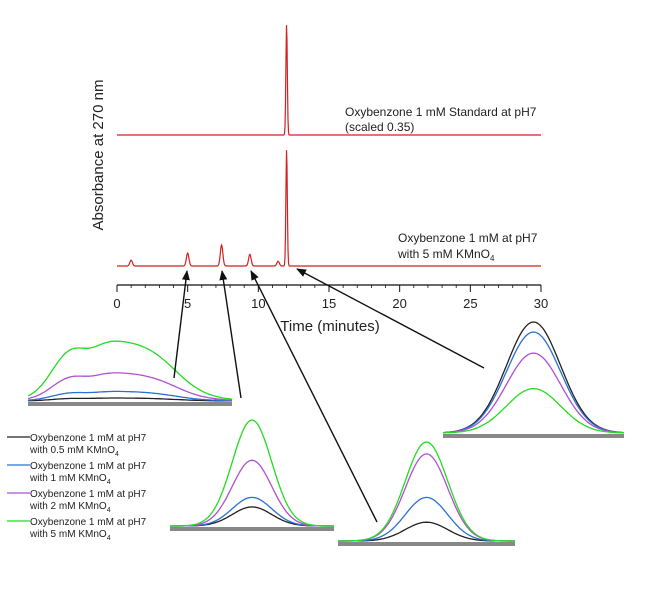 The image size is (665, 600). What do you see at coordinates (187, 303) in the screenshot?
I see `x-tick-label: 5` at bounding box center [187, 303].